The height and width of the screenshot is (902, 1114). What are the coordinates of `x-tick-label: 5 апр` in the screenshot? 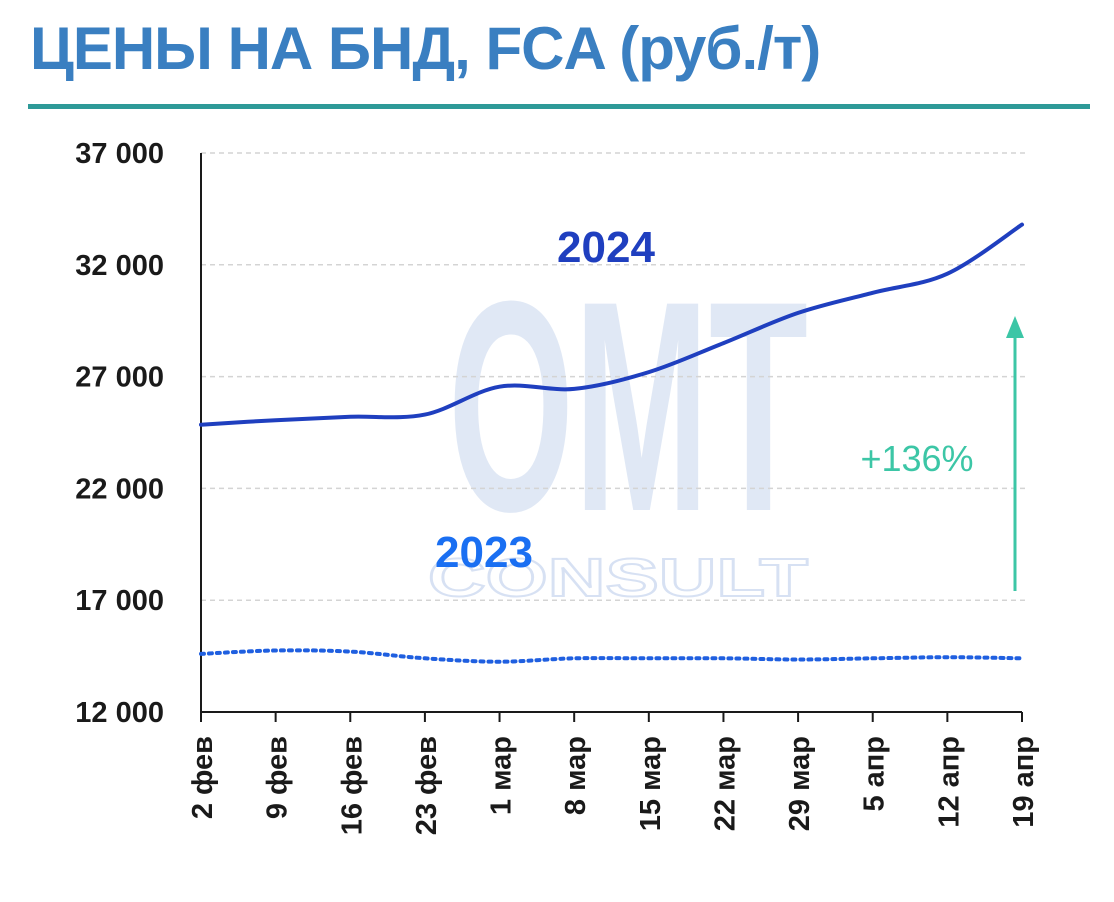 It's located at (875, 774).